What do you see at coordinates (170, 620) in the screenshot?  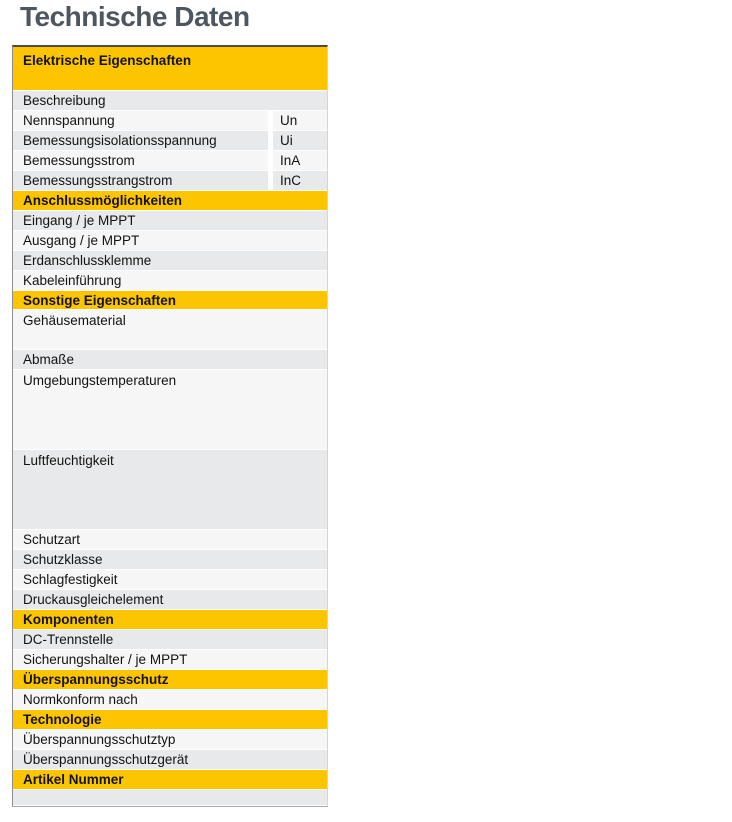 I see `section-header-row: Komponenten` at bounding box center [170, 620].